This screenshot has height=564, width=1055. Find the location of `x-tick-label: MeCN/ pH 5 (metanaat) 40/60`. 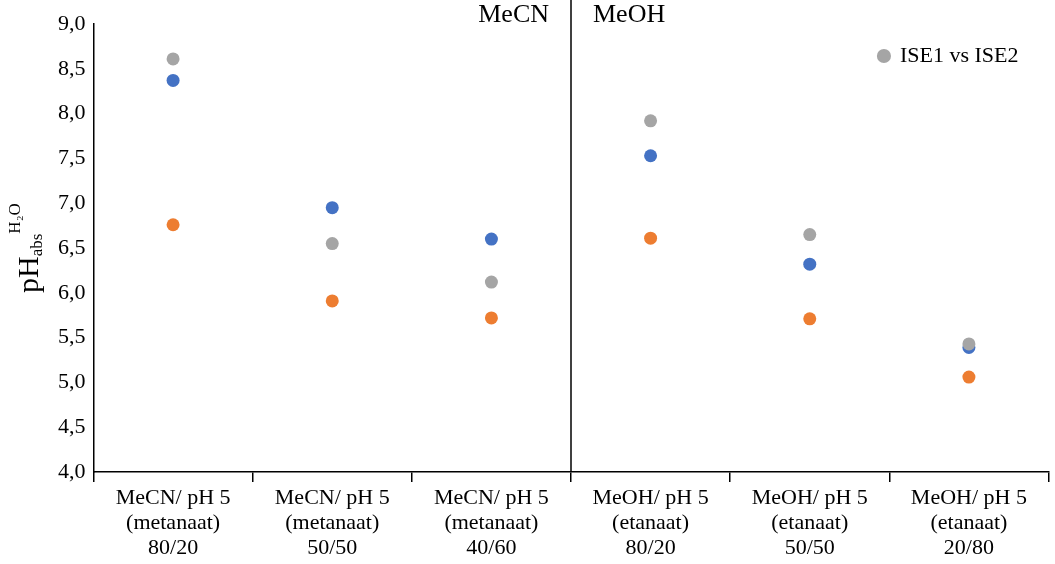

x-tick-label: MeCN/ pH 5 (metanaat) 40/60 is located at coordinates (491, 521).